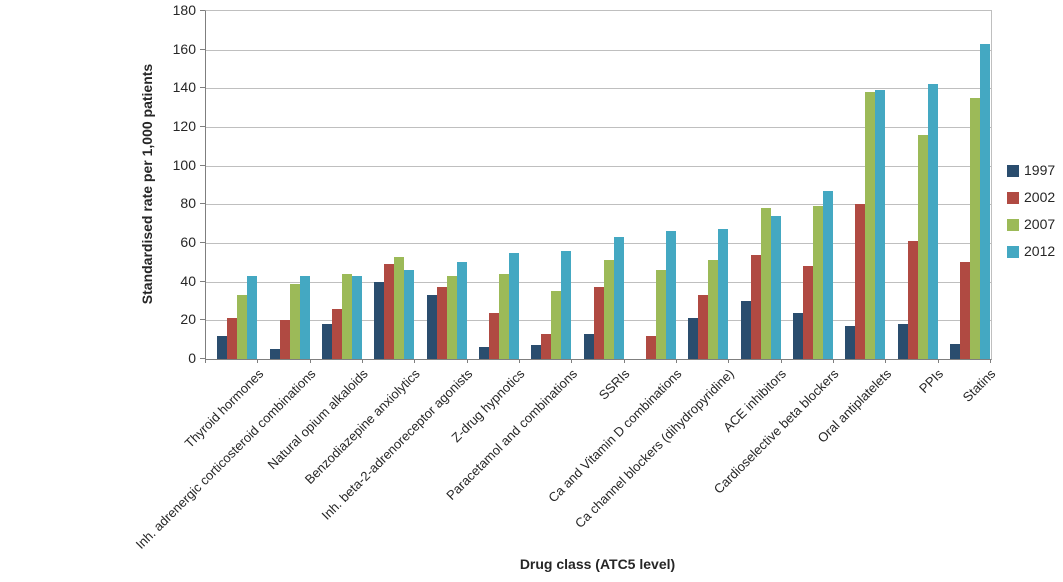 This screenshot has height=582, width=1063. Describe the element at coordinates (184, 164) in the screenshot. I see `y-tick-label: 100` at that location.